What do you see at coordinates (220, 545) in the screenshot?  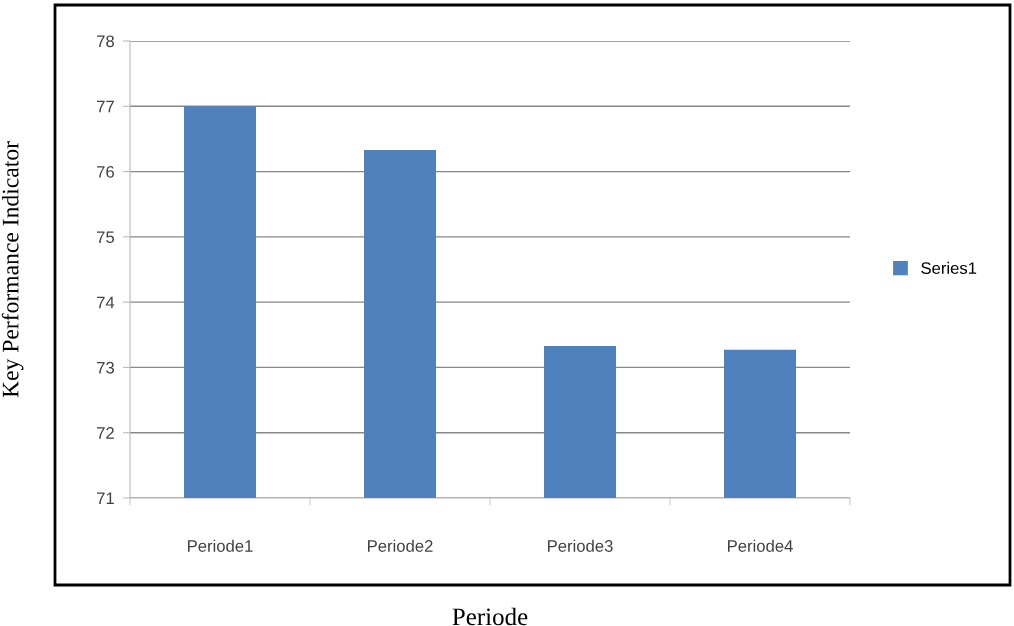 I see `x-tick-label: Periode1` at bounding box center [220, 545].